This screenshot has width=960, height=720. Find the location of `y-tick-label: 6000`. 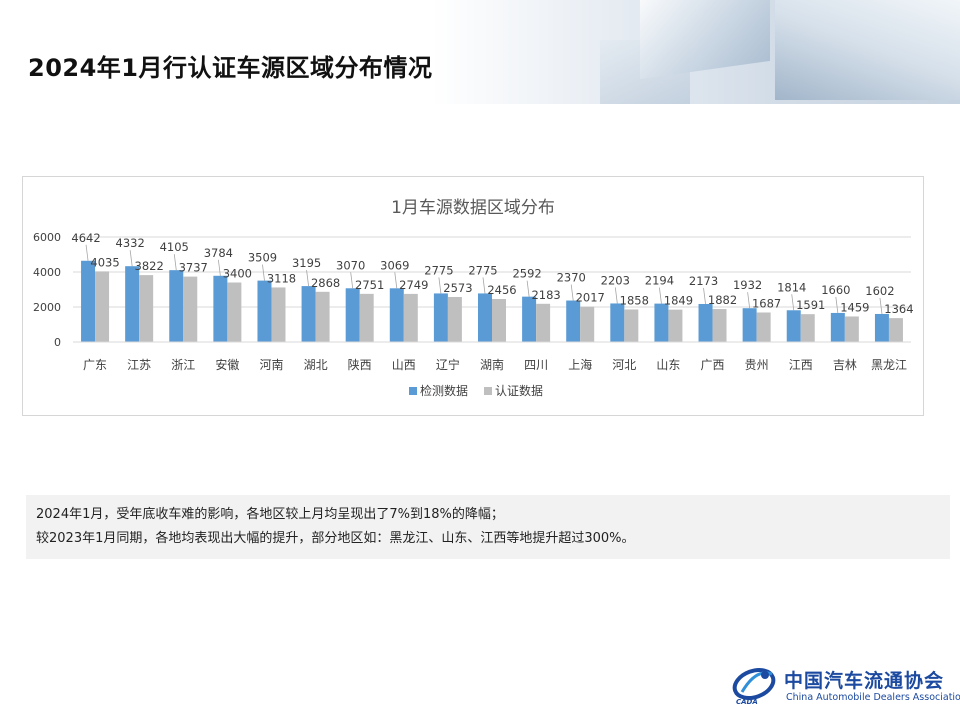

y-tick-label: 6000 is located at coordinates (47, 237).